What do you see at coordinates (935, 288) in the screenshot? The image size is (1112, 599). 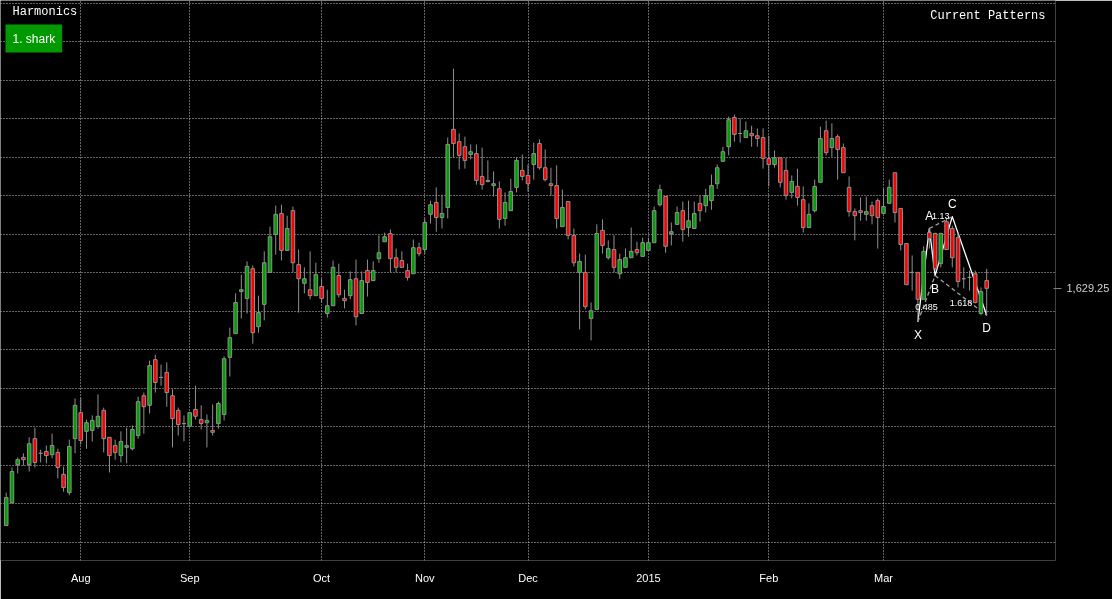 I see `annotation: B` at bounding box center [935, 288].